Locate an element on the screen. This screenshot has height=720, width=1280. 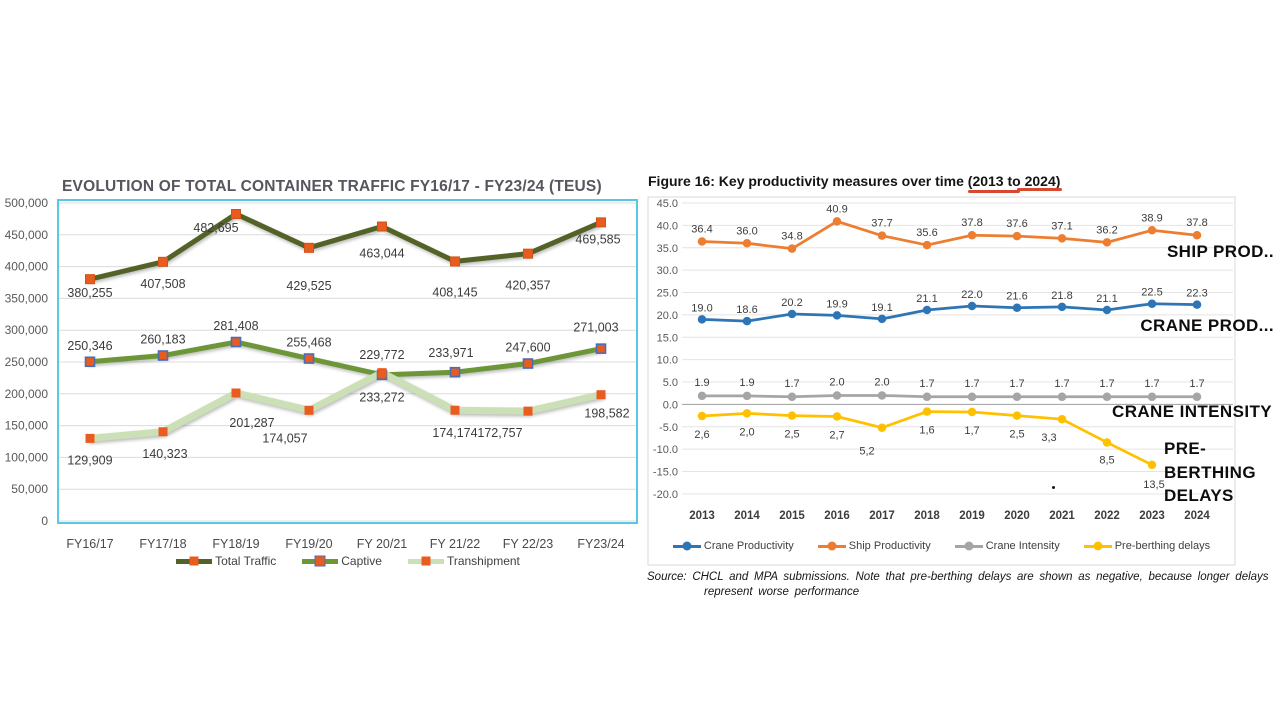
series-line-total-traffic is located at coordinates (345, 246).